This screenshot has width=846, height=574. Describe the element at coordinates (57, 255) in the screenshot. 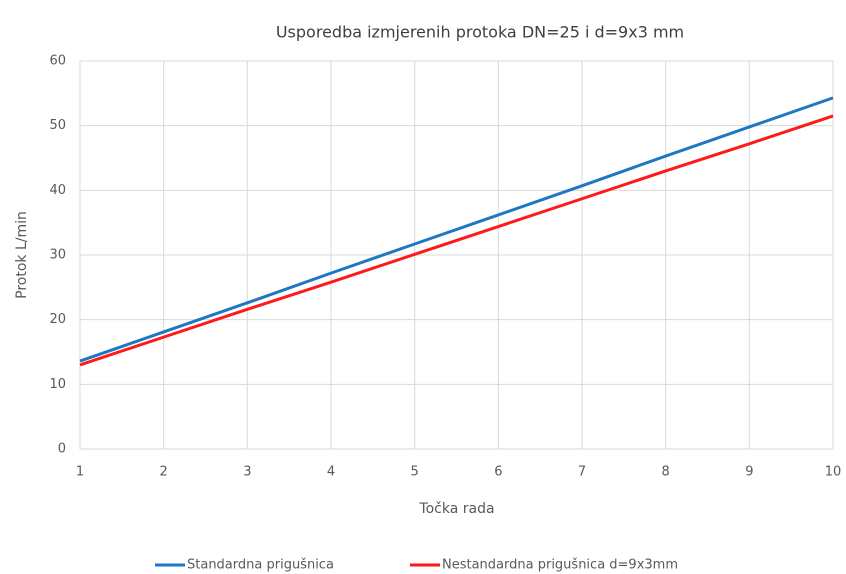

I see `y-tick-label: 30` at that location.